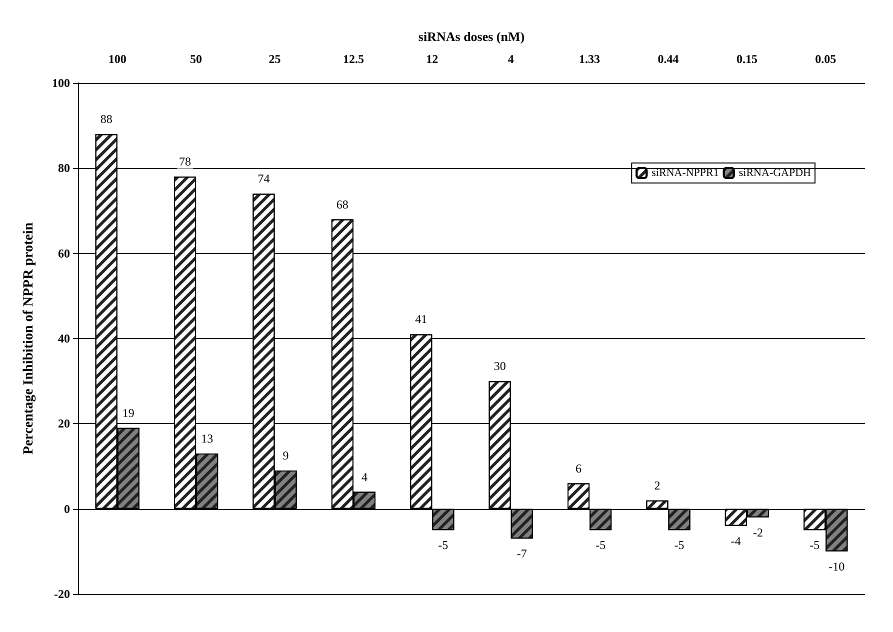 The height and width of the screenshot is (632, 893). What do you see at coordinates (61, 83) in the screenshot?
I see `y-tick-label: 100` at bounding box center [61, 83].